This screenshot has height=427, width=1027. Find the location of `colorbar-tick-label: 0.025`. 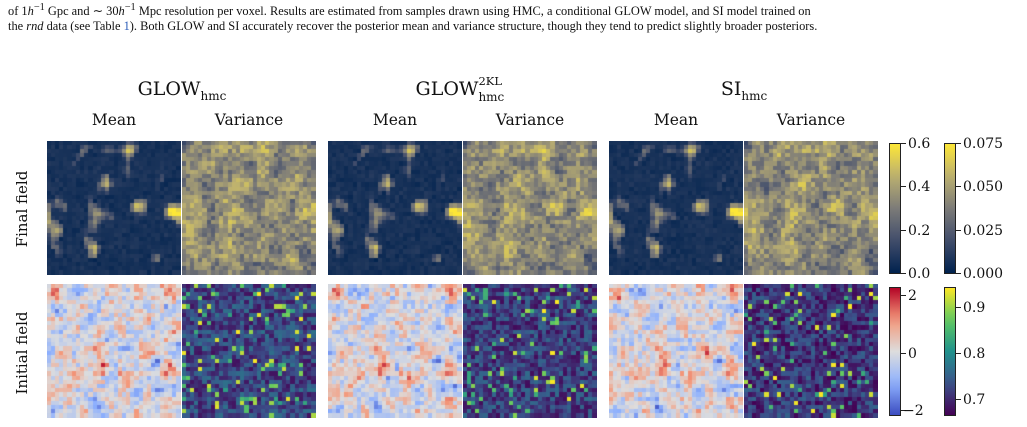

colorbar-tick-label: 0.025 is located at coordinates (983, 231).